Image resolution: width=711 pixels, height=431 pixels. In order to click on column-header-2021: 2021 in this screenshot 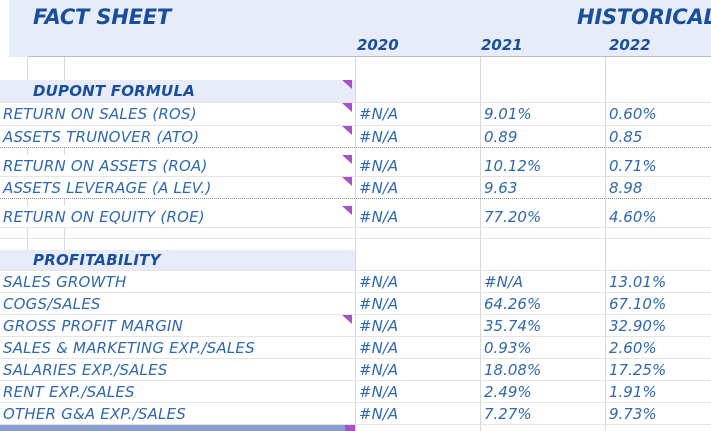, I will do `click(502, 45)`.